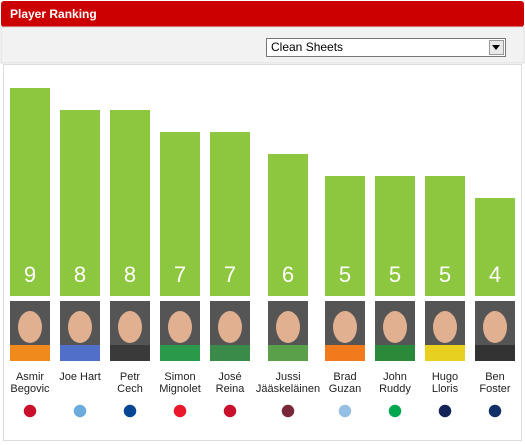 The height and width of the screenshot is (445, 525). Describe the element at coordinates (345, 389) in the screenshot. I see `player-name: Guzan` at that location.